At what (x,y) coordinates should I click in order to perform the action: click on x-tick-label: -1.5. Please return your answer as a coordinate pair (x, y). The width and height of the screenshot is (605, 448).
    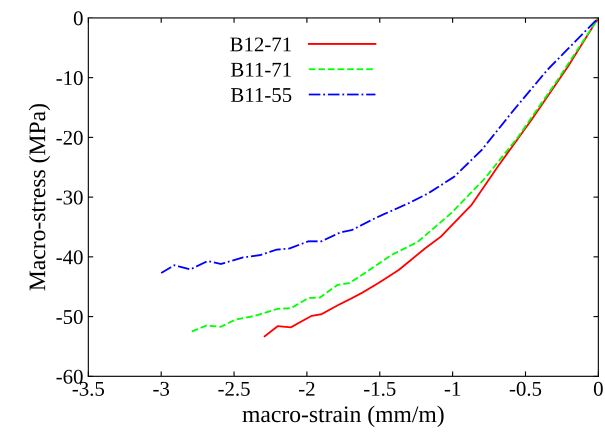
    Looking at the image, I should click on (380, 389).